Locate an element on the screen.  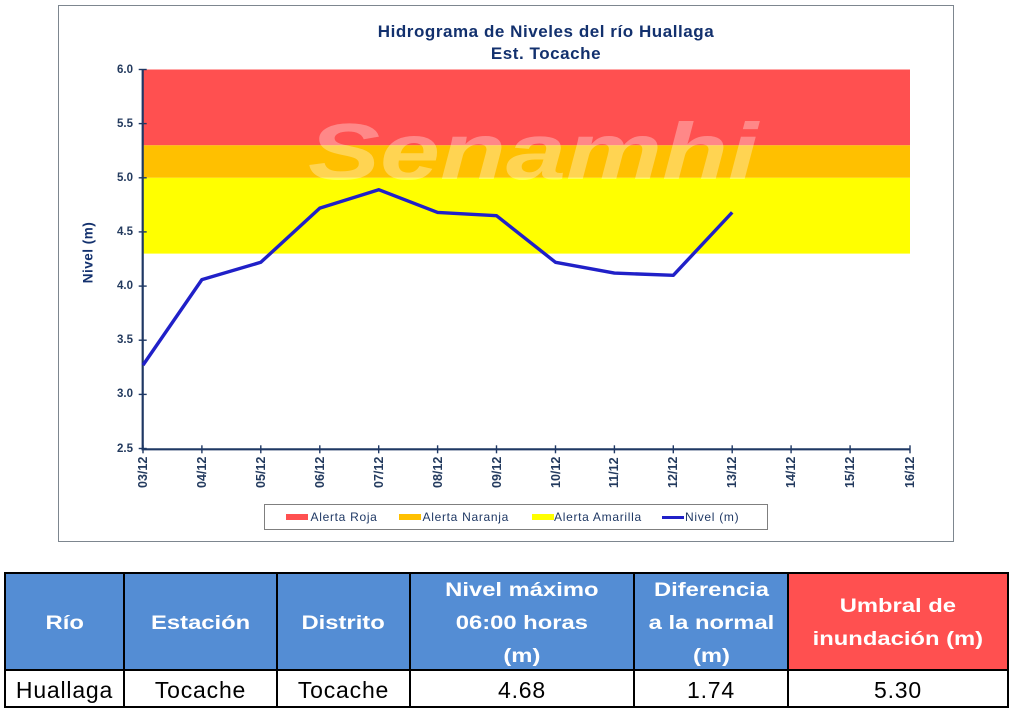
svg-text: Senamhi is located at coordinates (534, 151).